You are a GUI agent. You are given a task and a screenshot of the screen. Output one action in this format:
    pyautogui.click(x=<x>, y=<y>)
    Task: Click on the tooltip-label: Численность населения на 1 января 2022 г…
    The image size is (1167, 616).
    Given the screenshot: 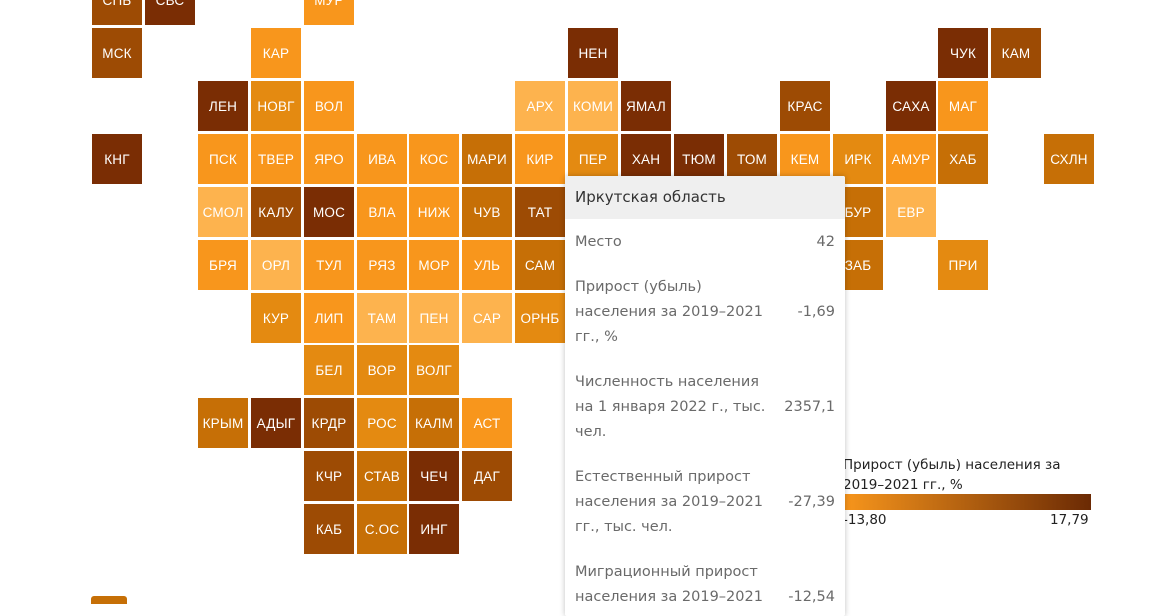 What is the action you would take?
    pyautogui.click(x=670, y=407)
    